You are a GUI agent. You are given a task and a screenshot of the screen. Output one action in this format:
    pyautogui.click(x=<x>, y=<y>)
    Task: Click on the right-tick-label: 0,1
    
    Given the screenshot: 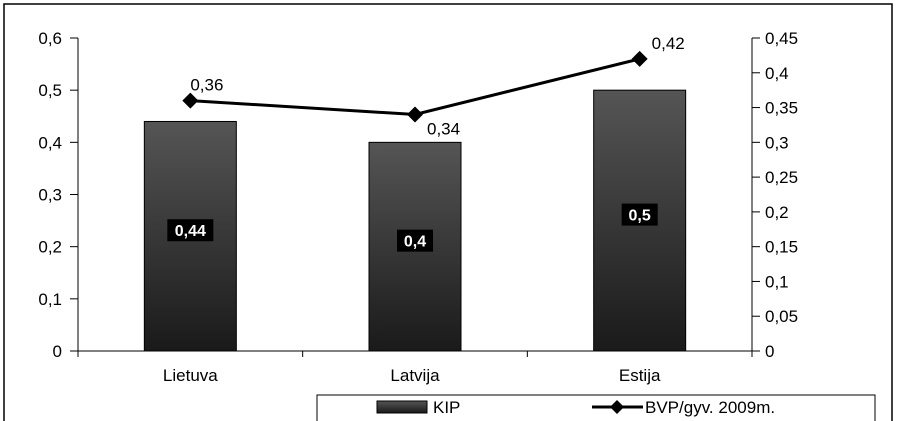 What is the action you would take?
    pyautogui.click(x=777, y=281)
    